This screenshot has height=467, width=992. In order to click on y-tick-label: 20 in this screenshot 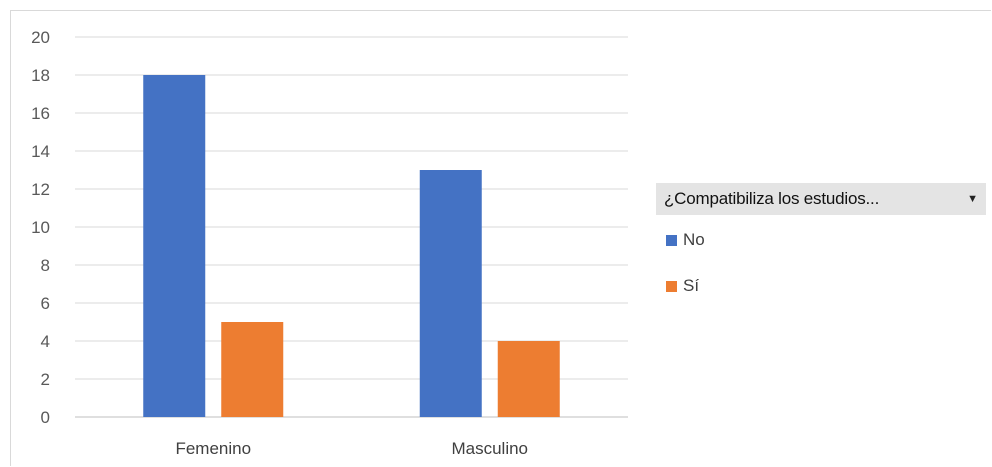, I will do `click(40, 37)`.